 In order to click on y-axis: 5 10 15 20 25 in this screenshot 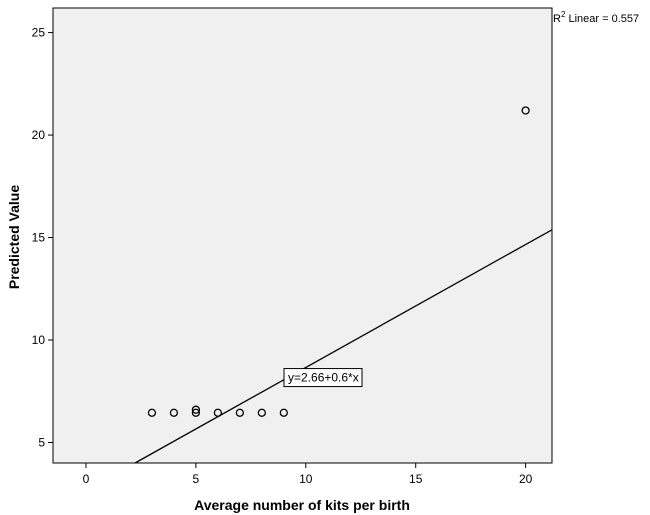, I will do `click(42, 238)`.